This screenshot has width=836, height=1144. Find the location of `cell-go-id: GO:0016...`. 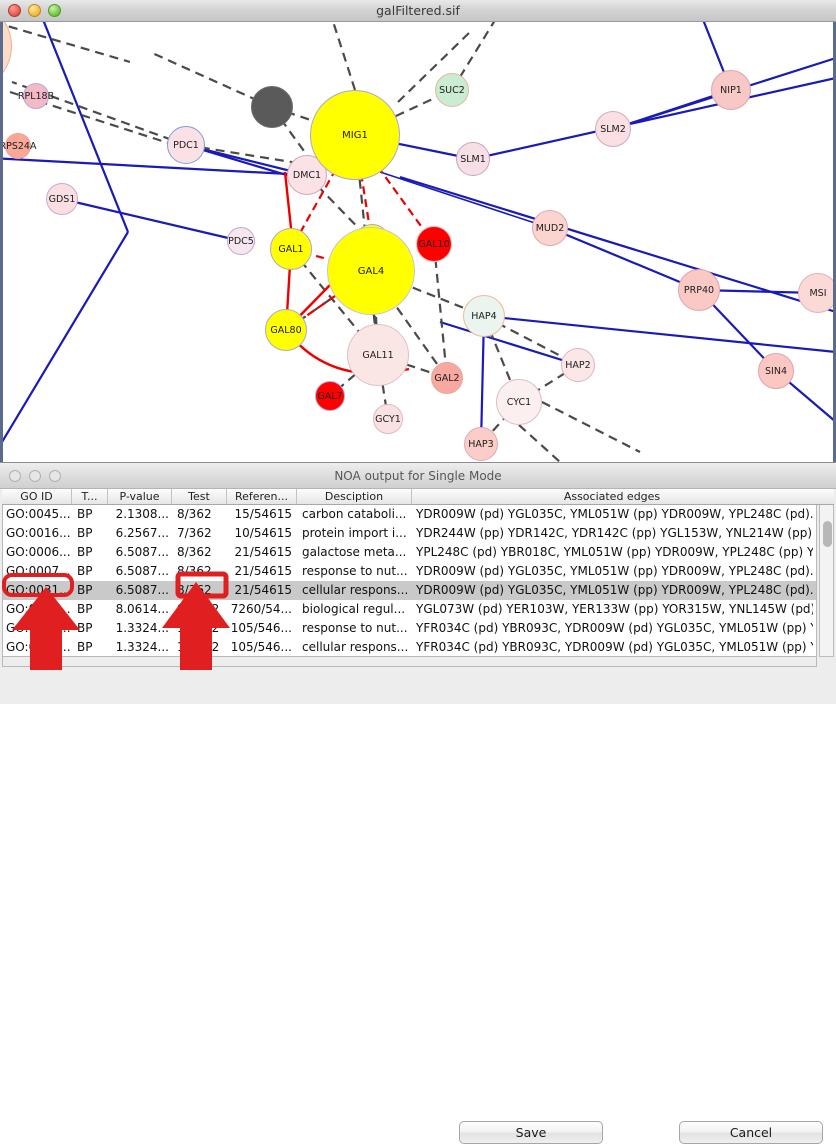

cell-go-id: GO:0016... is located at coordinates (38, 533).